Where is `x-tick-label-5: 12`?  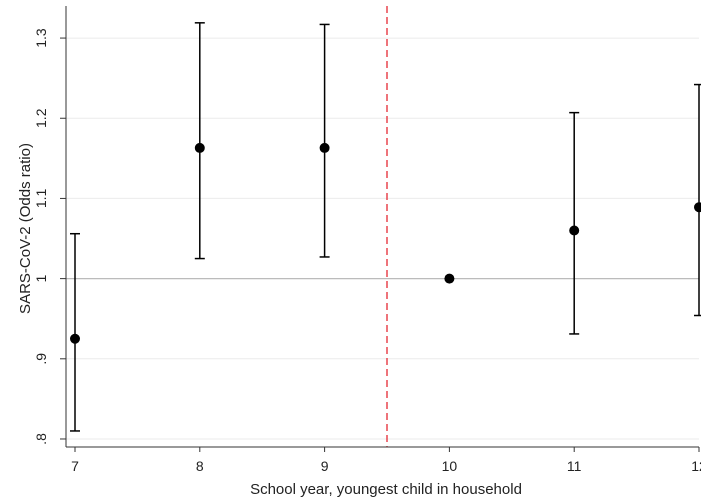 x-tick-label-5: 12 is located at coordinates (696, 466).